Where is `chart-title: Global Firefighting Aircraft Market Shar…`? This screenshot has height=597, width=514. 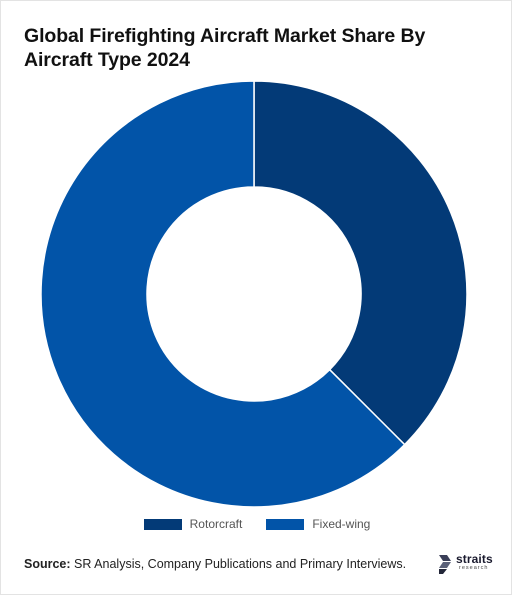
chart-title: Global Firefighting Aircraft Market Shar… is located at coordinates (225, 48).